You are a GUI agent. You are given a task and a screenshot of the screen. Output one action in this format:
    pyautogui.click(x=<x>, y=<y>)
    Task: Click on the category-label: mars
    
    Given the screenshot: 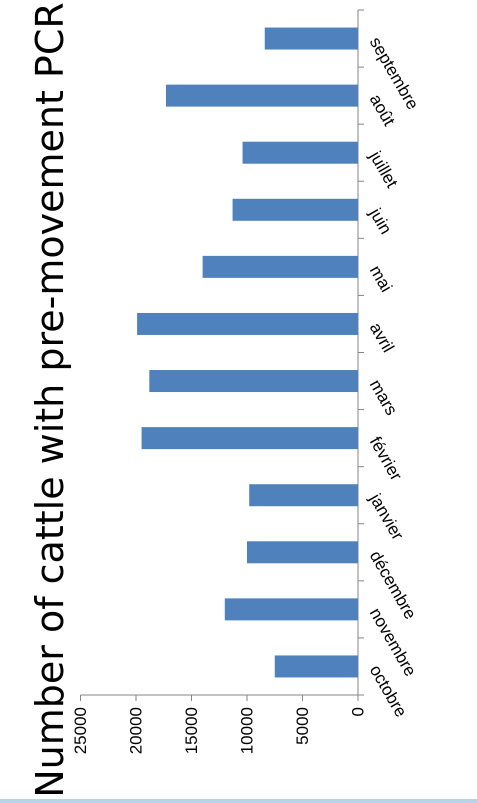 What is the action you would take?
    pyautogui.click(x=383, y=397)
    